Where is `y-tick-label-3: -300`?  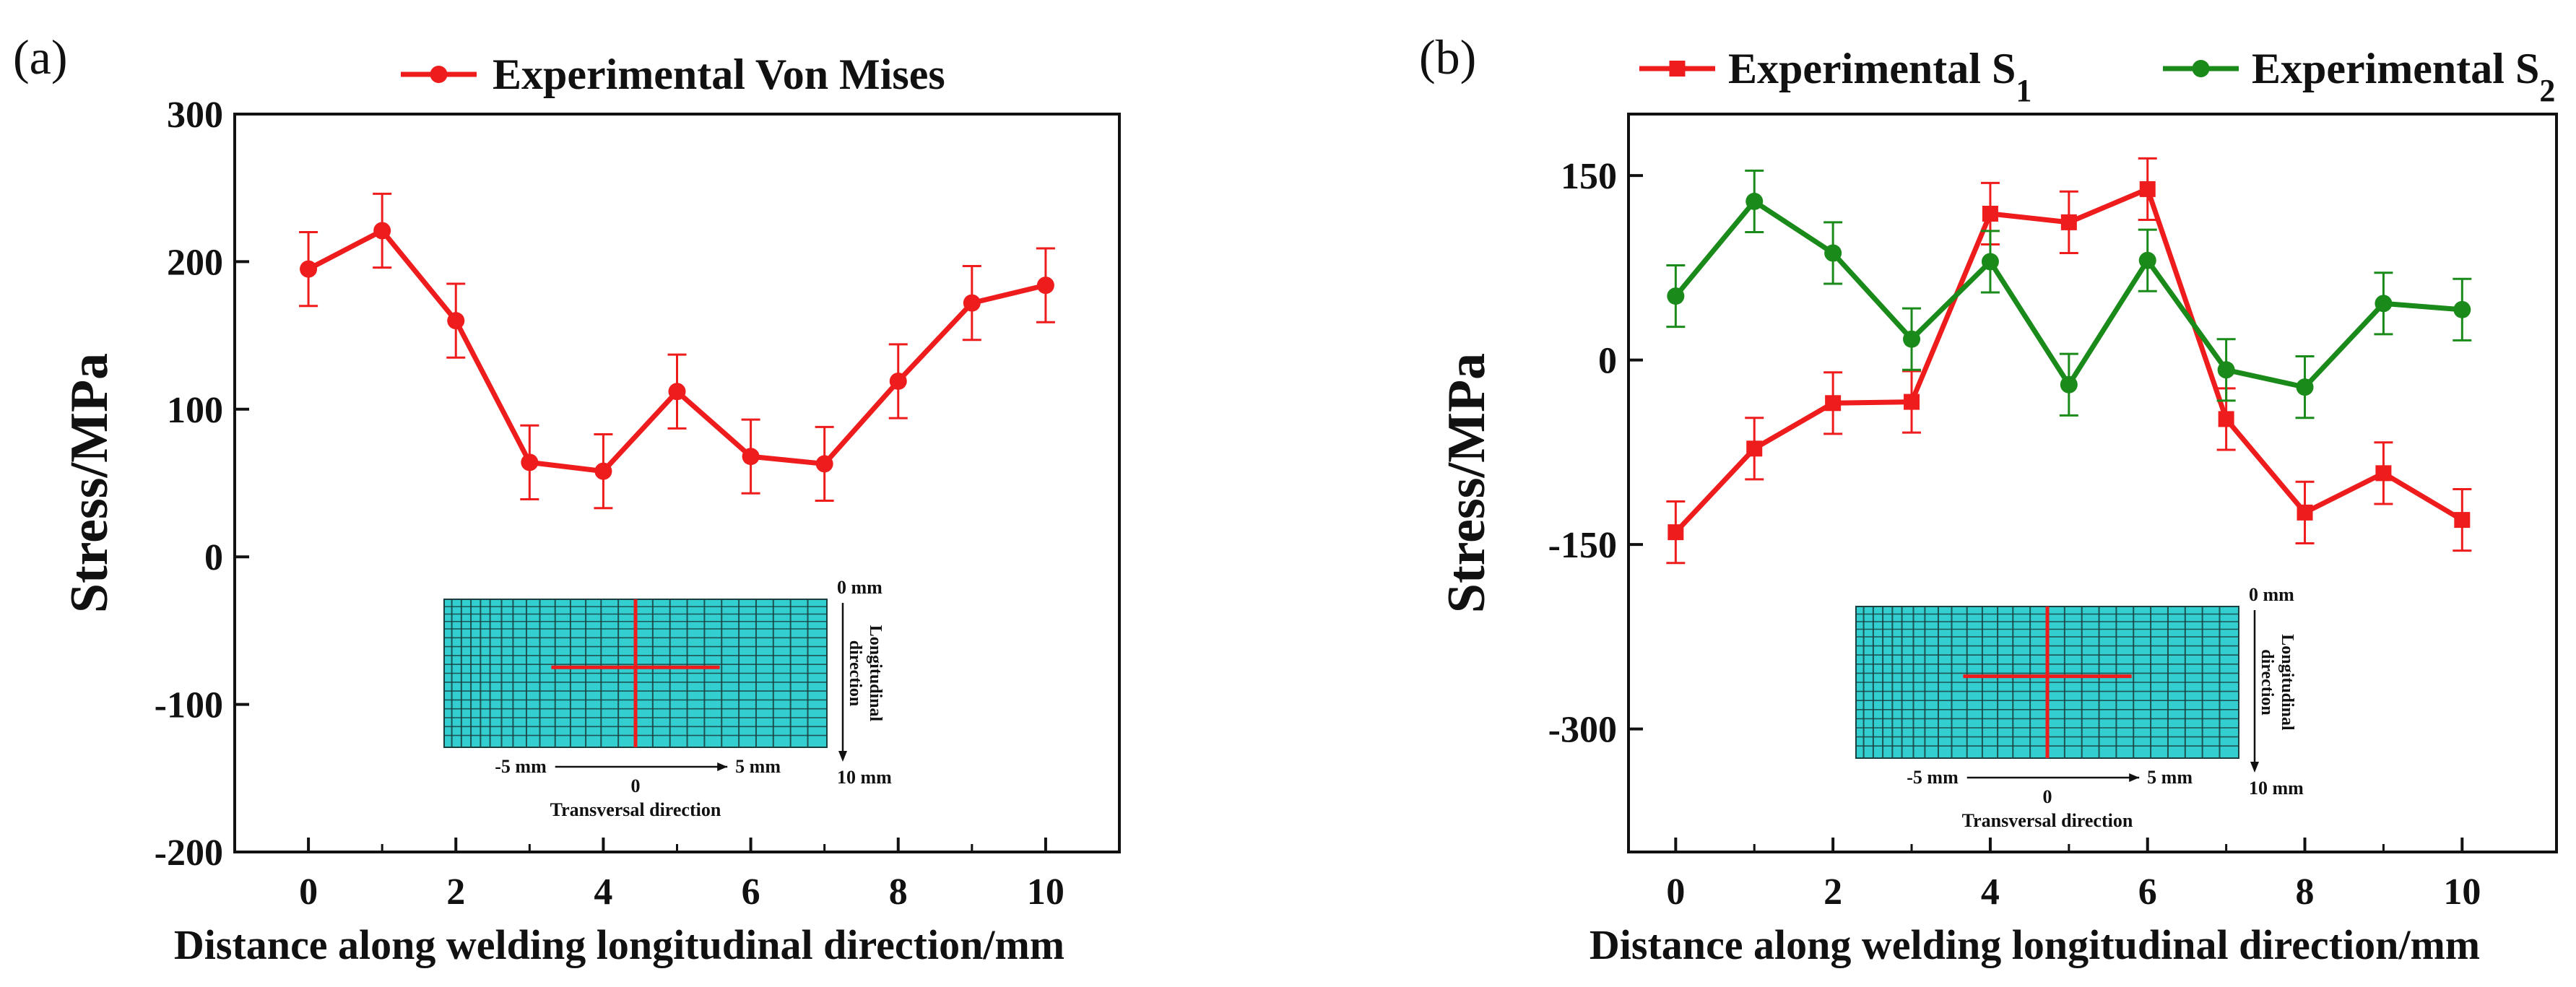
y-tick-label-3: -300 is located at coordinates (1582, 730).